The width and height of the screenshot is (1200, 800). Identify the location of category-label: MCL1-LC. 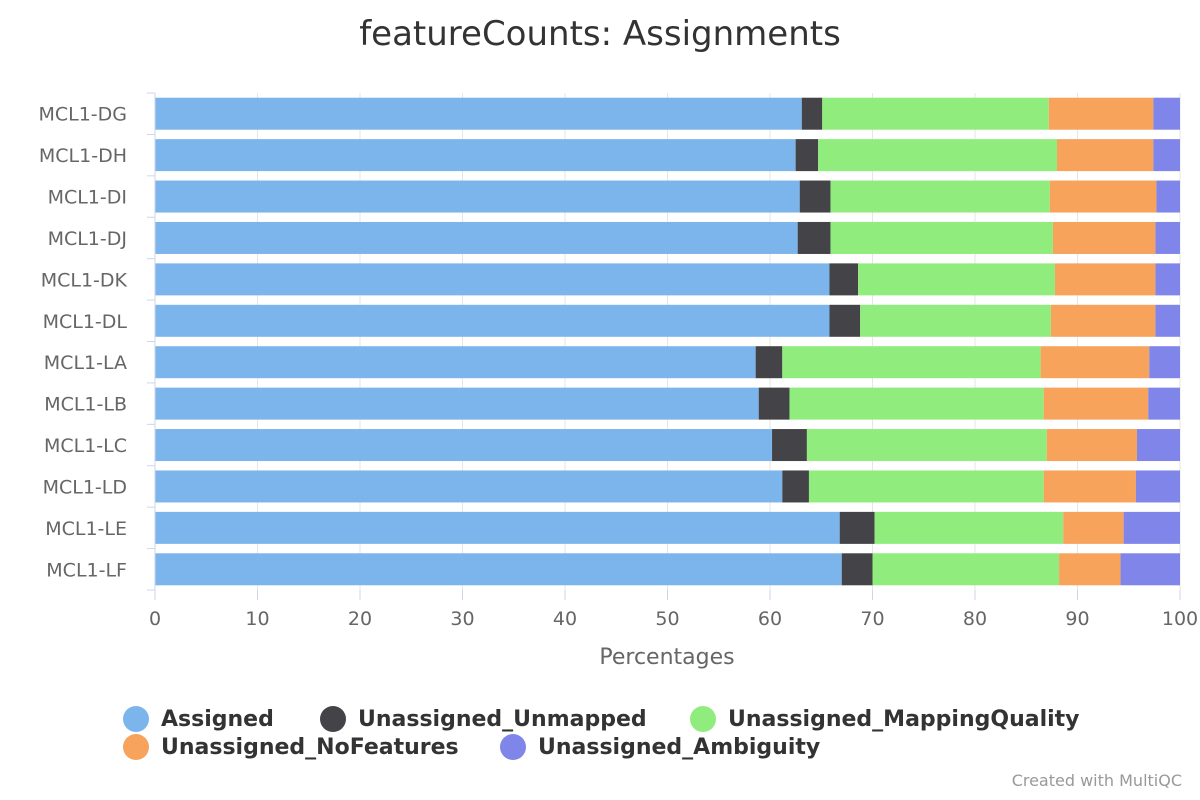
(85, 446).